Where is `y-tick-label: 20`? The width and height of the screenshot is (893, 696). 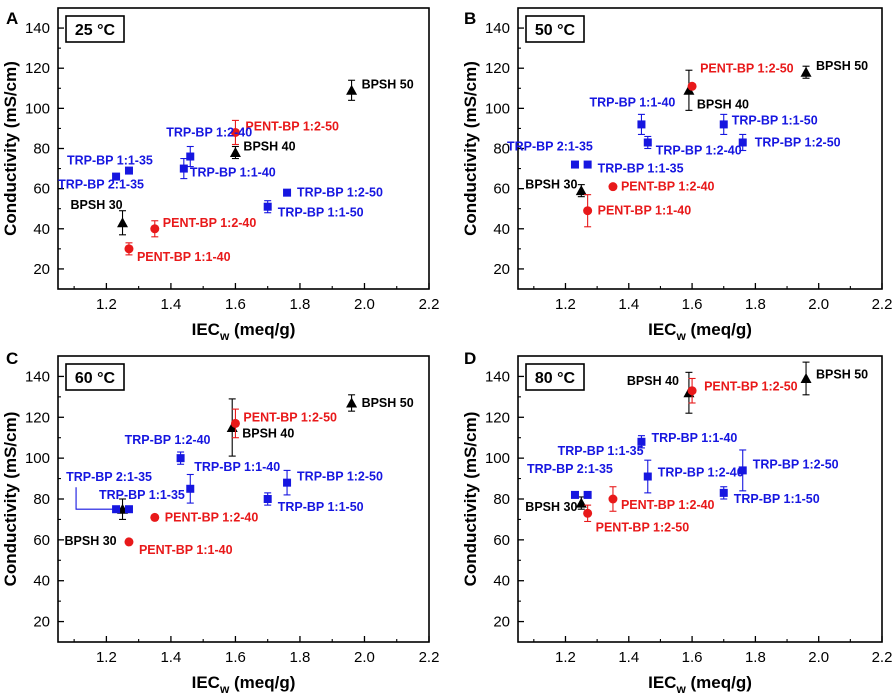
y-tick-label: 20 is located at coordinates (41, 269).